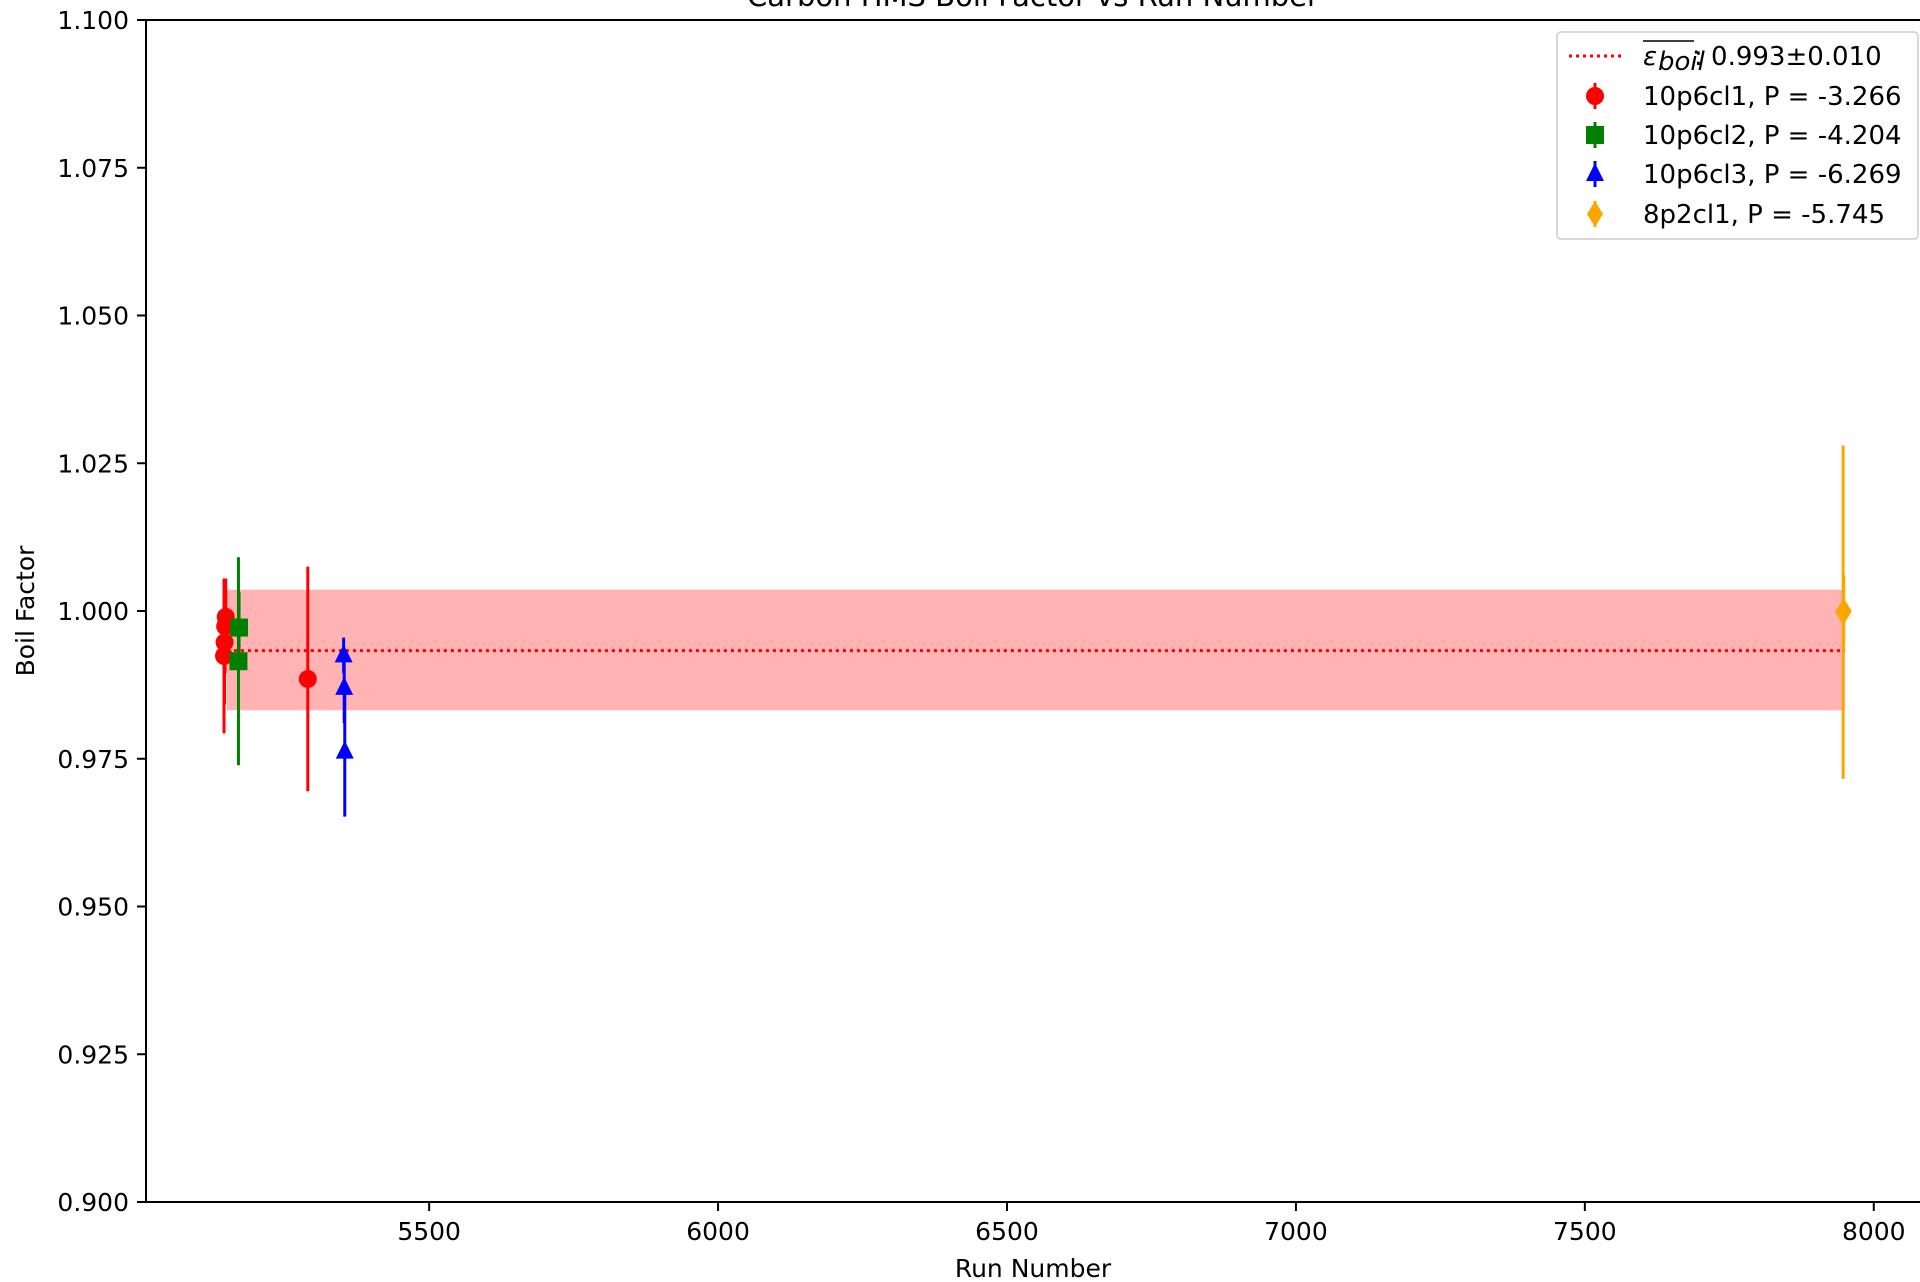  What do you see at coordinates (1874, 1231) in the screenshot?
I see `x-tick-label-5: 8000` at bounding box center [1874, 1231].